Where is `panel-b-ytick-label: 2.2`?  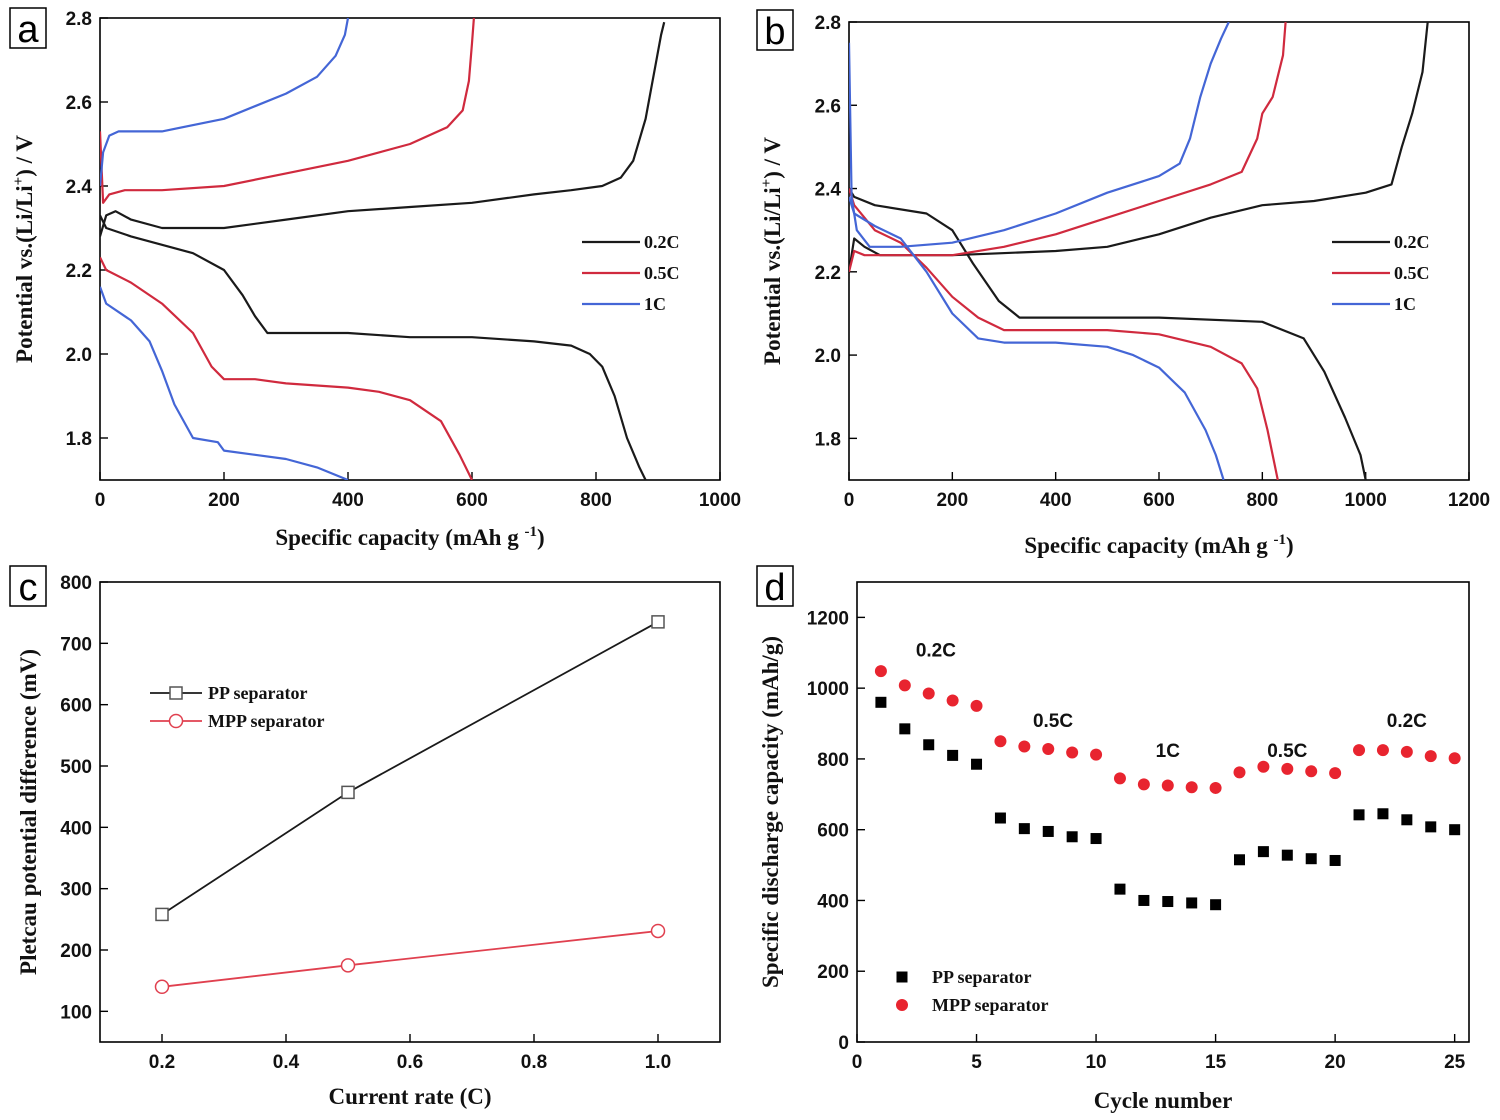 panel-b-ytick-label: 2.2 is located at coordinates (828, 273).